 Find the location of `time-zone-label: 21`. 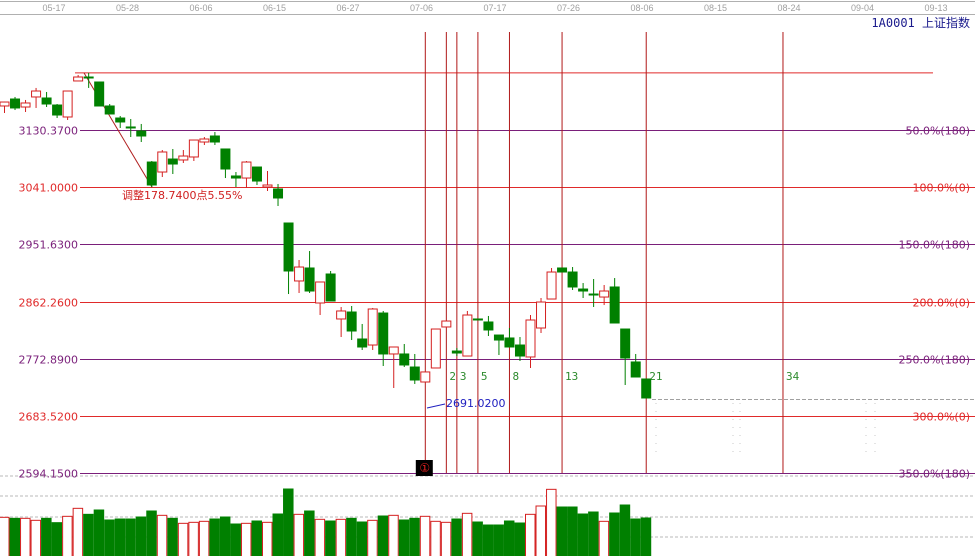

time-zone-label: 21 is located at coordinates (655, 376).